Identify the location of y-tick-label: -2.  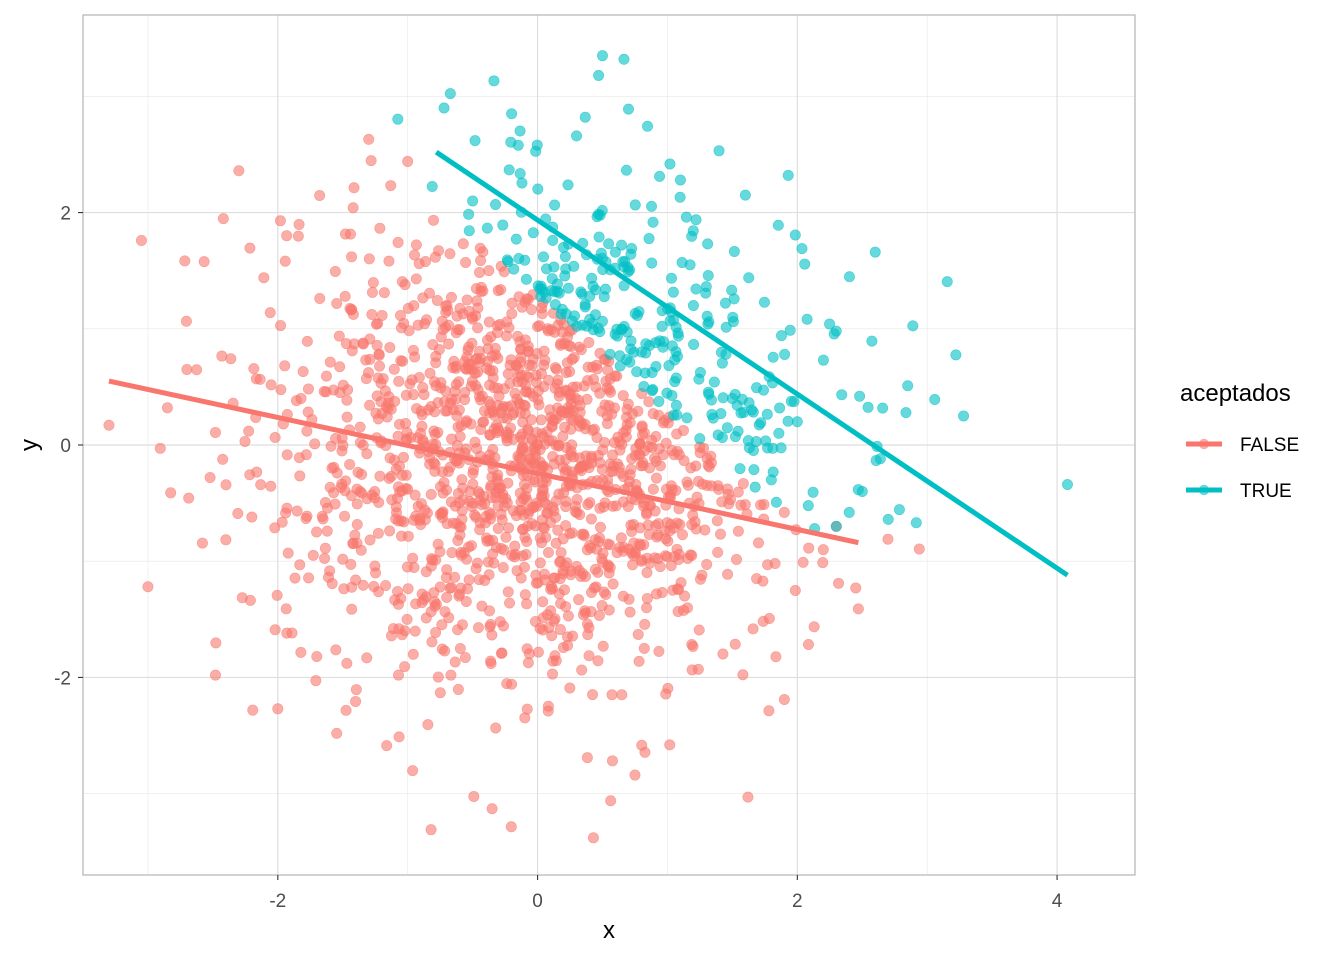
(62, 678).